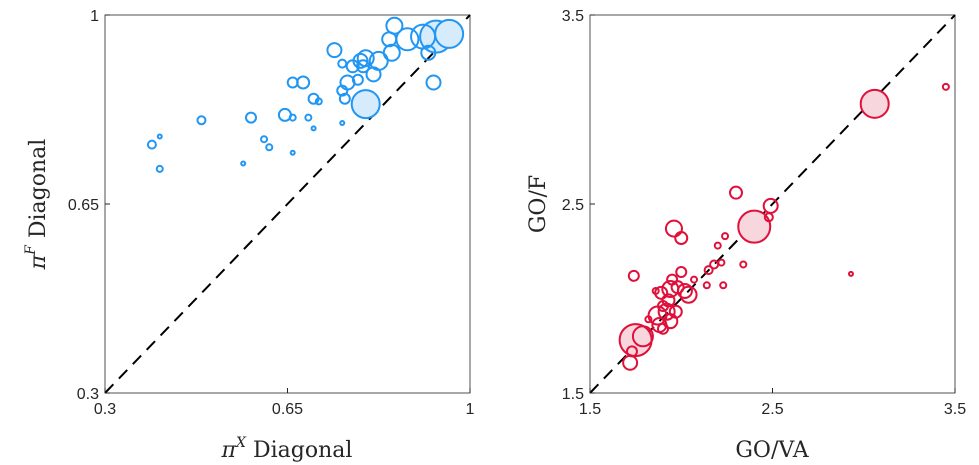  I want to click on x-tick-label: 0.3, so click(105, 409).